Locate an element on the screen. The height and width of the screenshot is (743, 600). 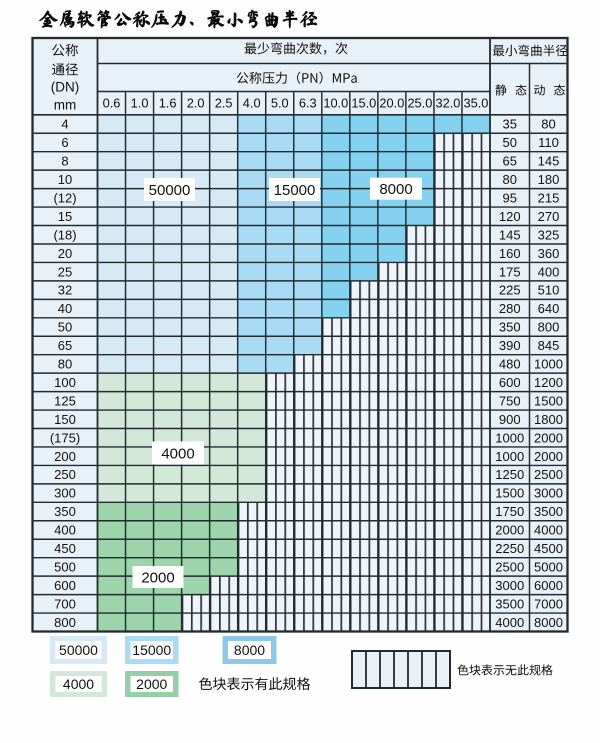
svg-text: 700 is located at coordinates (65, 603).